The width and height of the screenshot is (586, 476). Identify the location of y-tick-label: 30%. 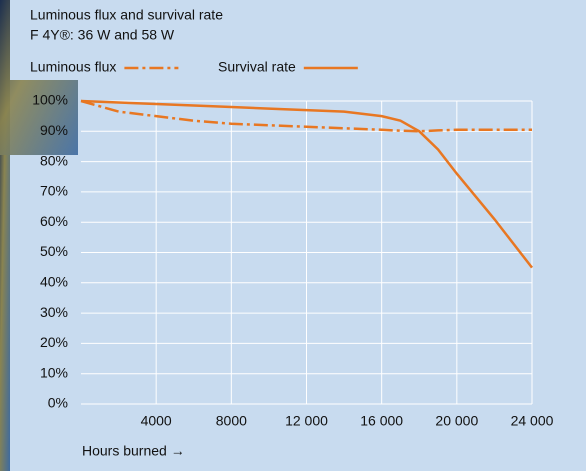
(54, 312).